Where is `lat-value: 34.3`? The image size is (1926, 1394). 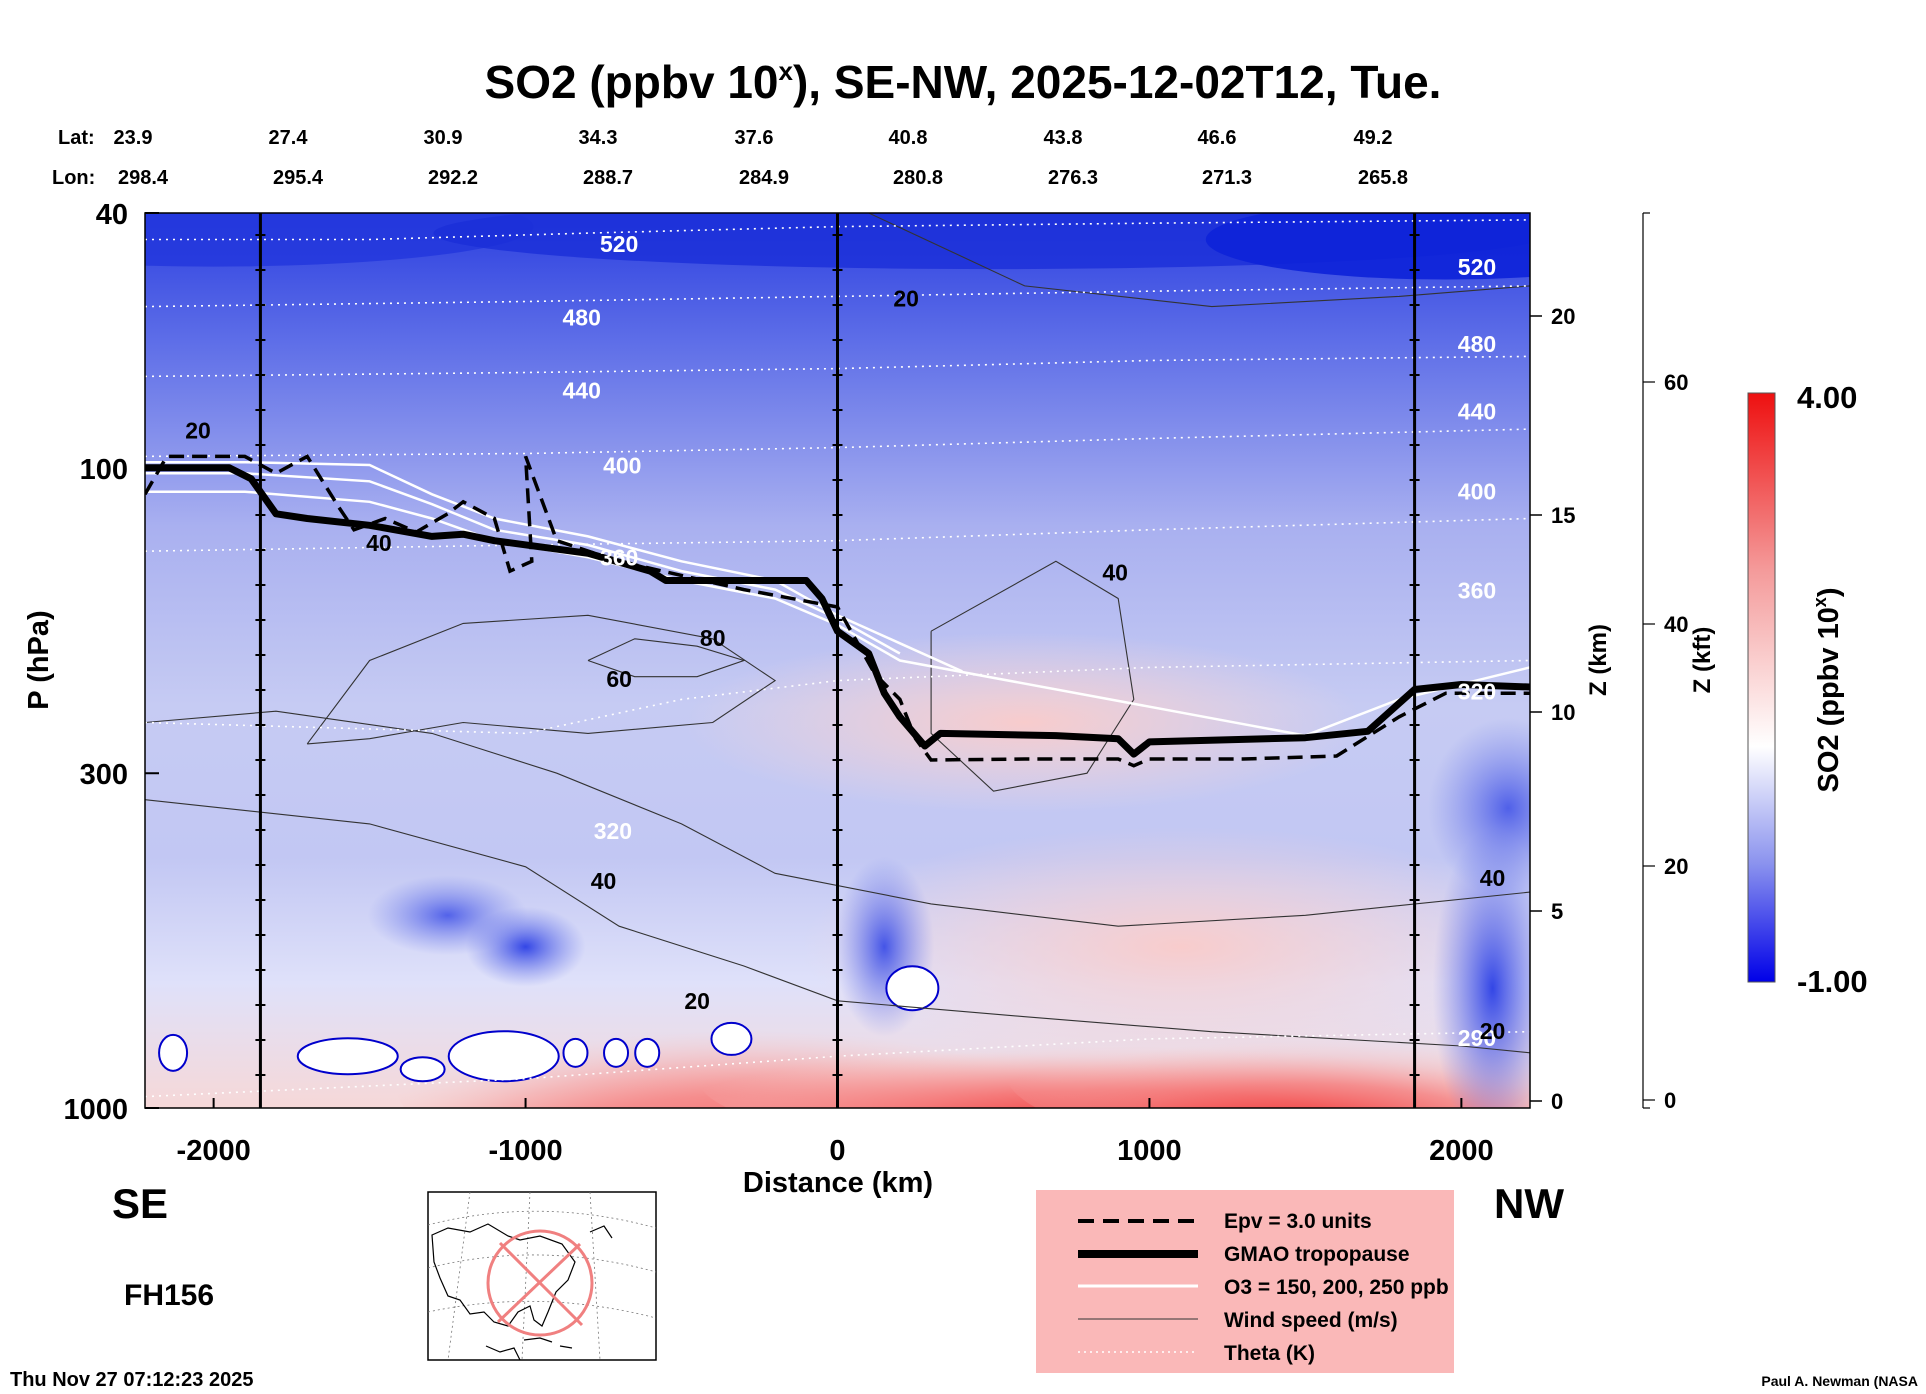 lat-value: 34.3 is located at coordinates (598, 138).